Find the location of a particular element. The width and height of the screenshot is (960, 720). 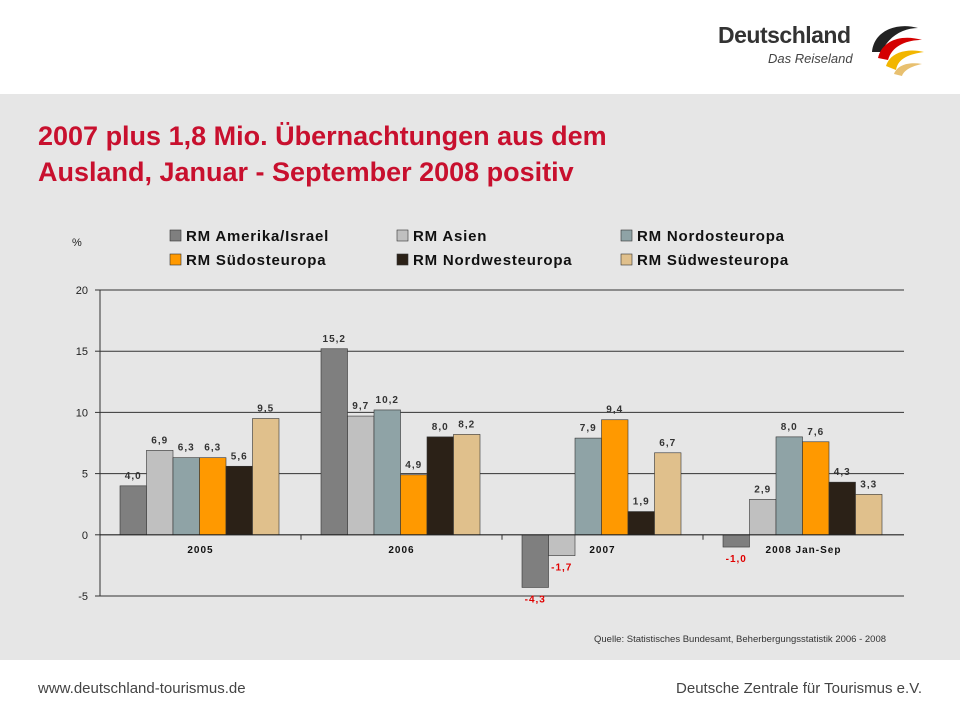

deutschland-logo: Deutschland Das Reiseland is located at coordinates (824, 48).